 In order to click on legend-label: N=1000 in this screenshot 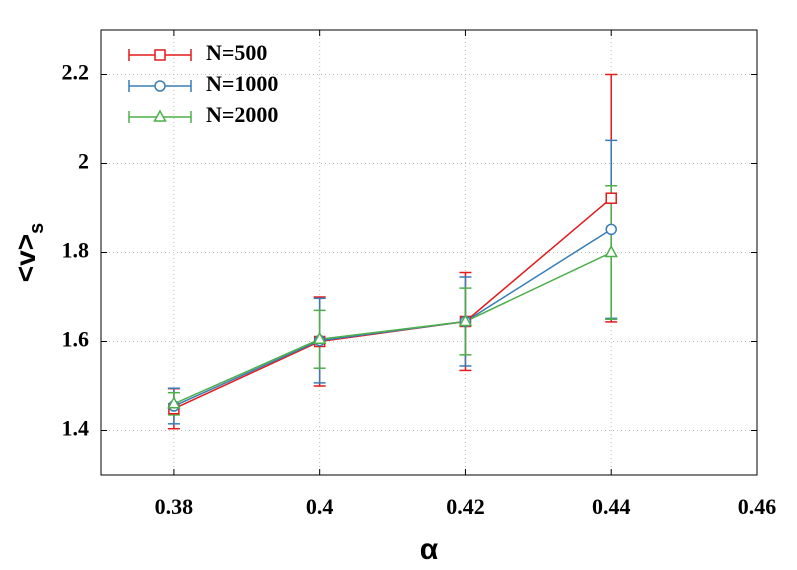, I will do `click(242, 83)`.